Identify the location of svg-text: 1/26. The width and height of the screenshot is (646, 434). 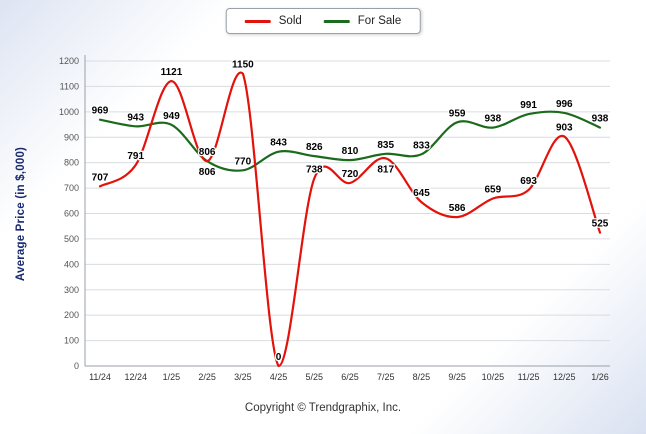
(600, 377).